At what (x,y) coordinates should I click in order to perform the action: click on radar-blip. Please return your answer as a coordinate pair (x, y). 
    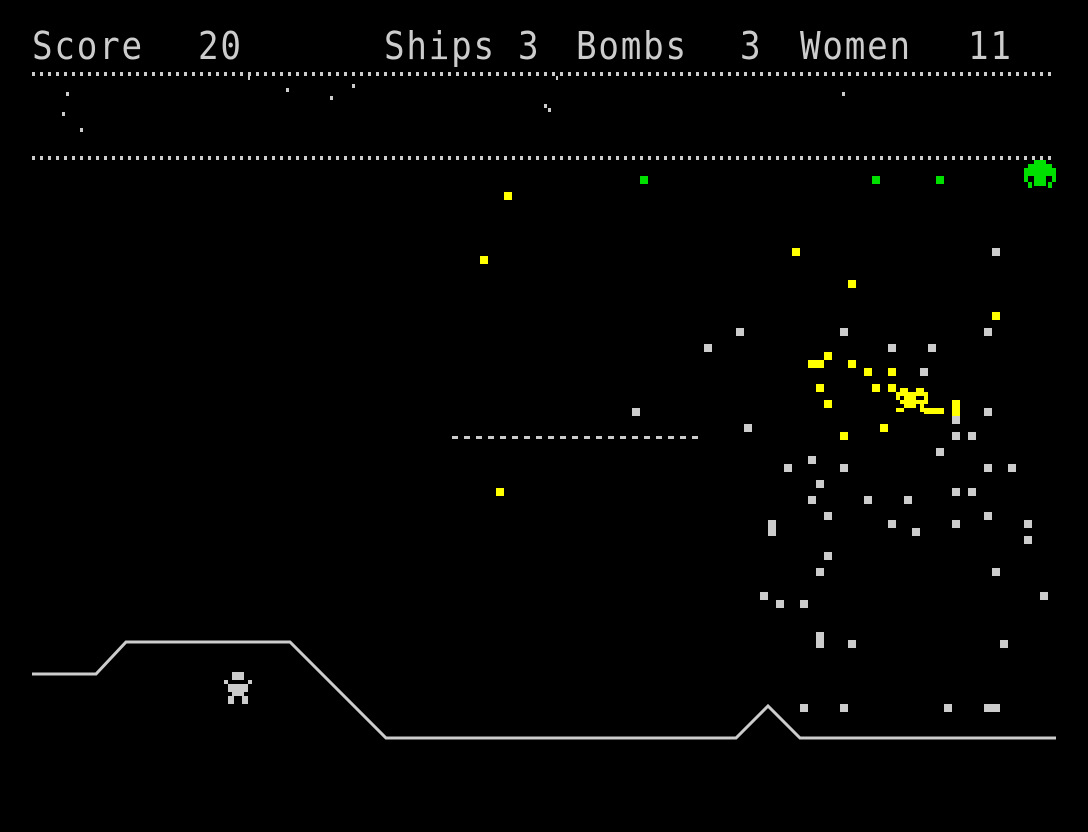
    Looking at the image, I should click on (843, 94).